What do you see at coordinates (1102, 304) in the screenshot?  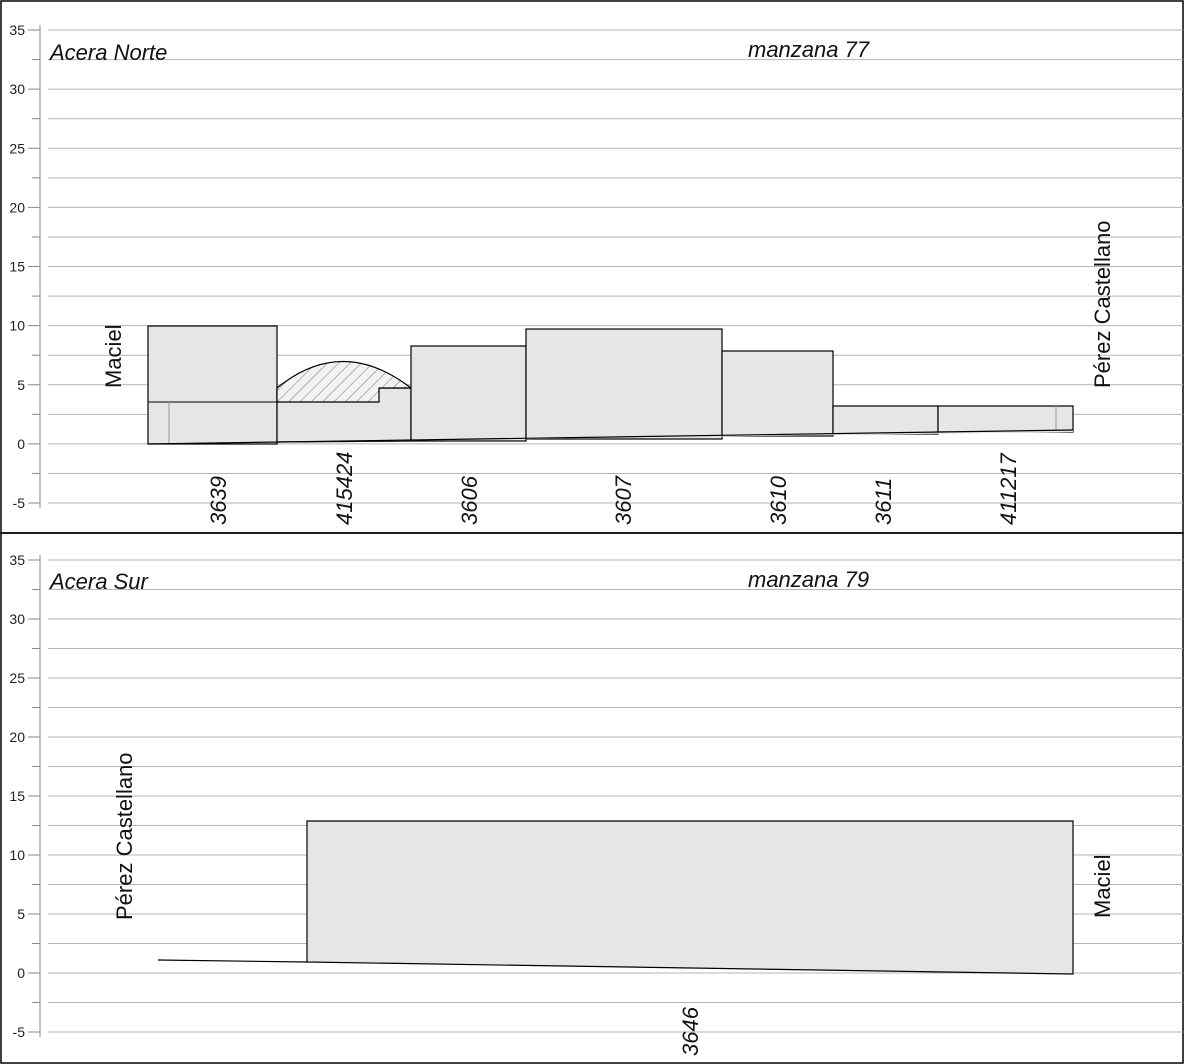 I see `street-label-right: Pérez Castellano` at bounding box center [1102, 304].